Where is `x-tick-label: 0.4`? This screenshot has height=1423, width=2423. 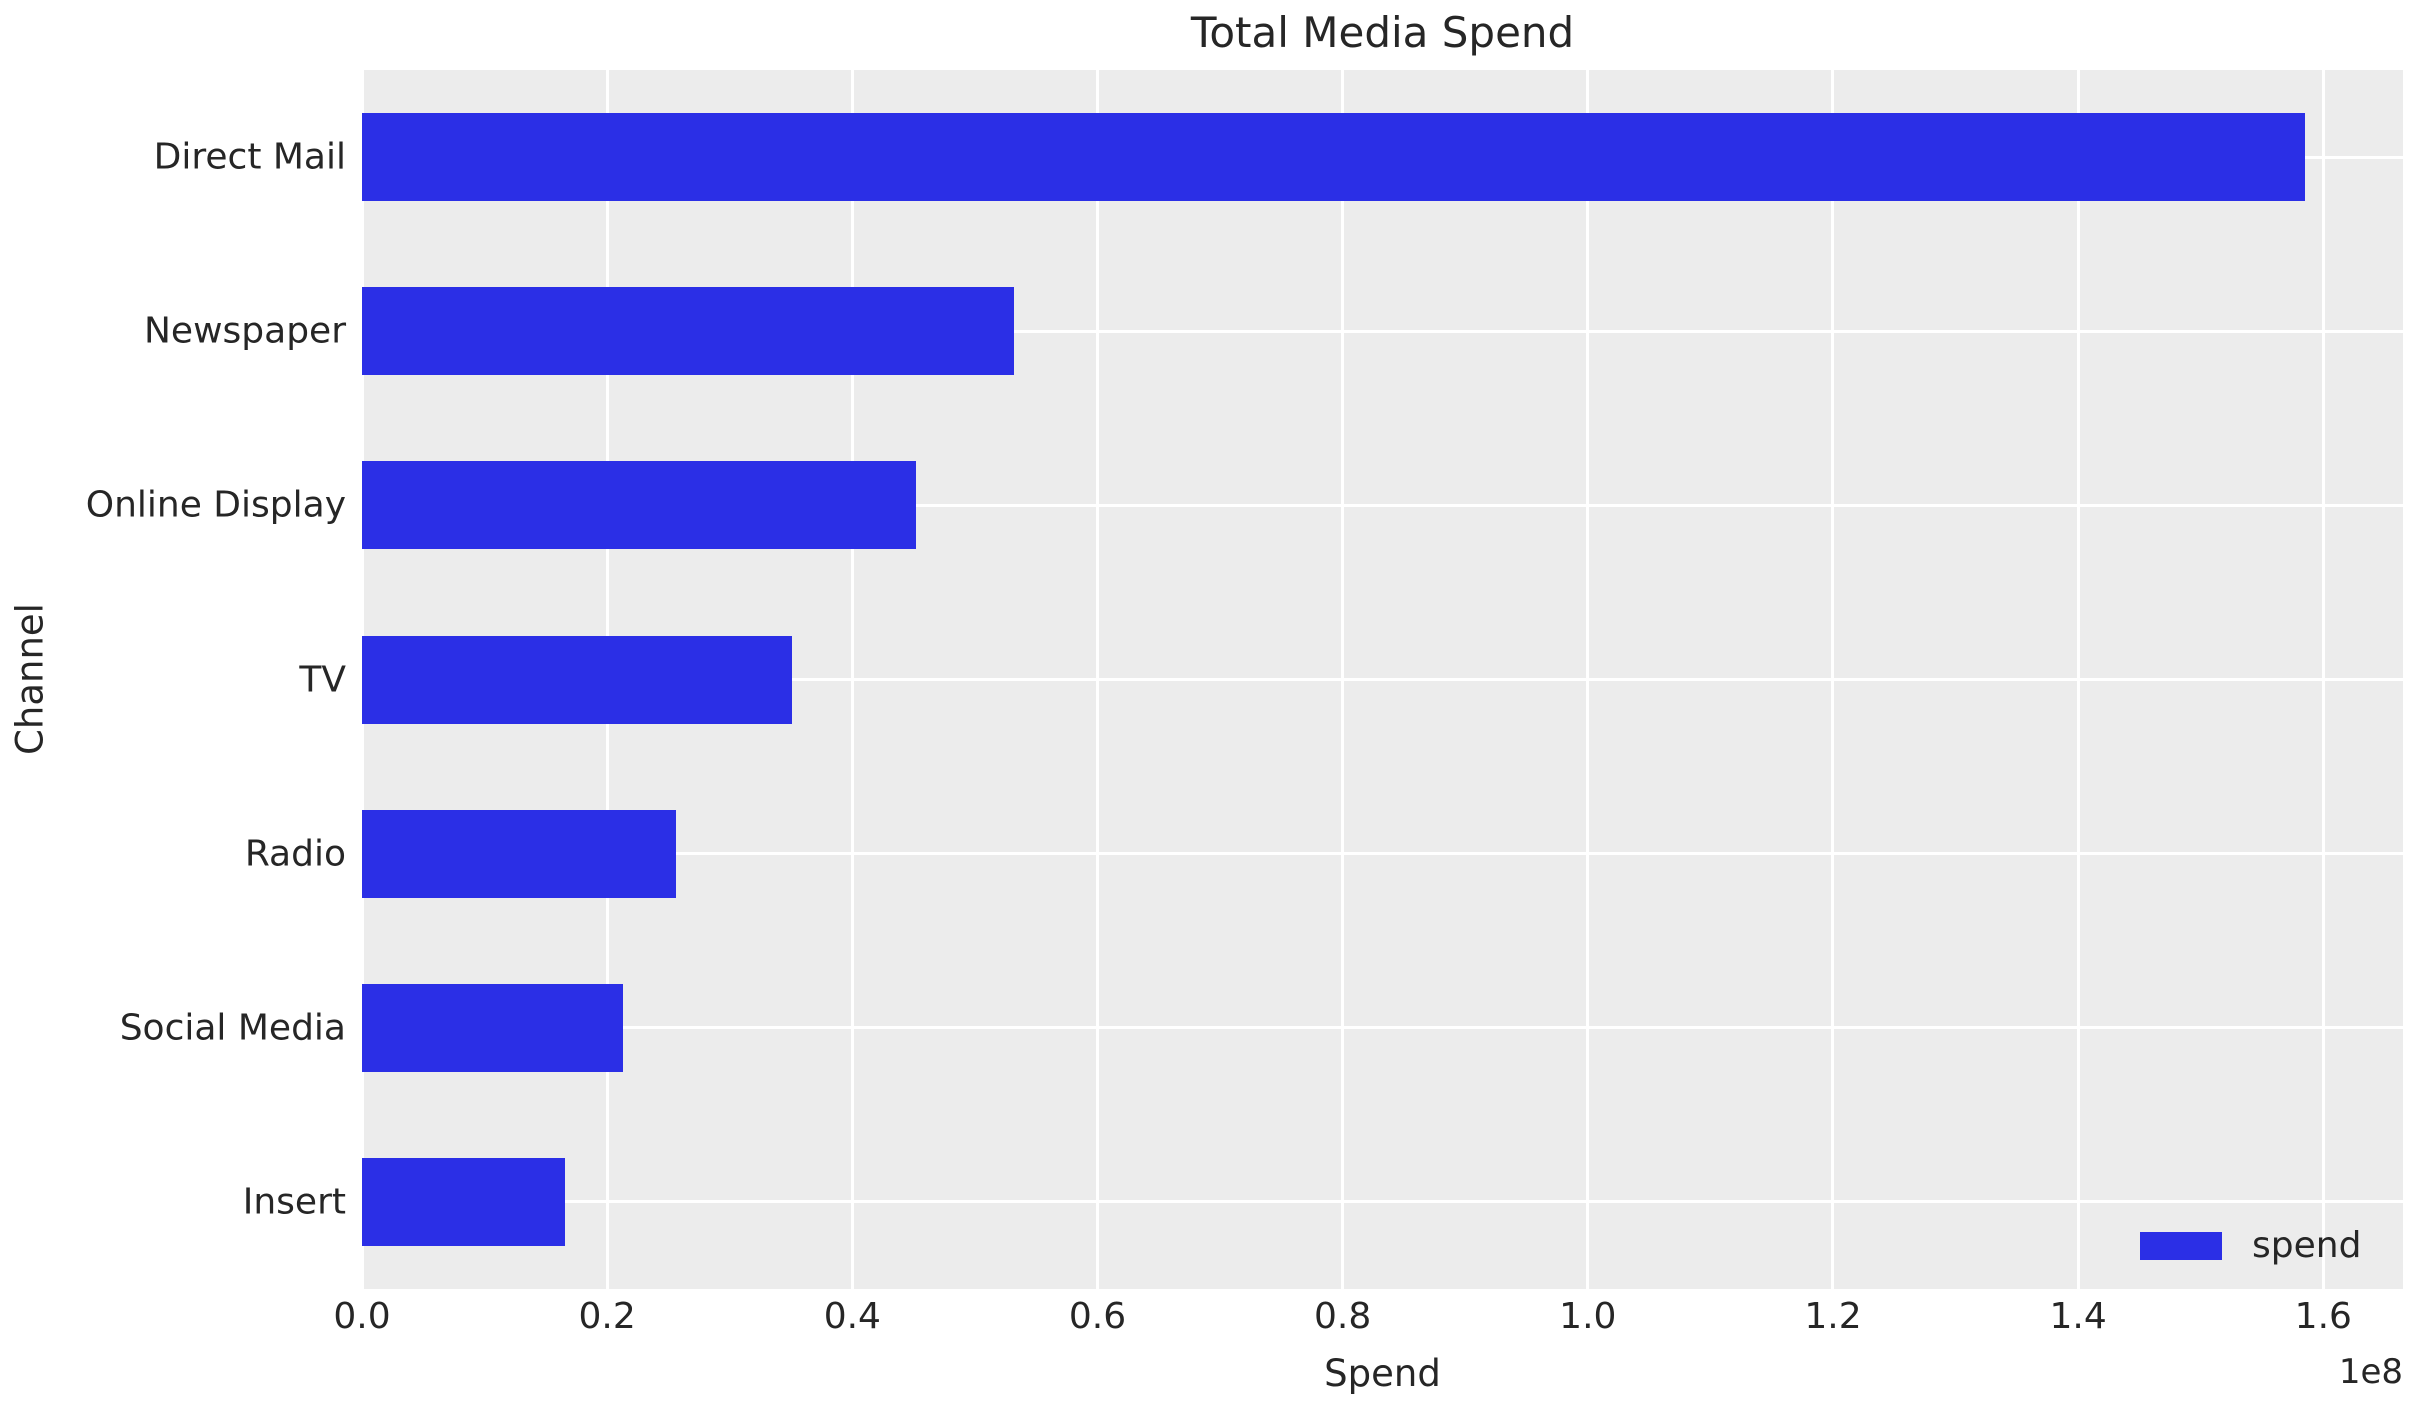 x-tick-label: 0.4 is located at coordinates (852, 1316).